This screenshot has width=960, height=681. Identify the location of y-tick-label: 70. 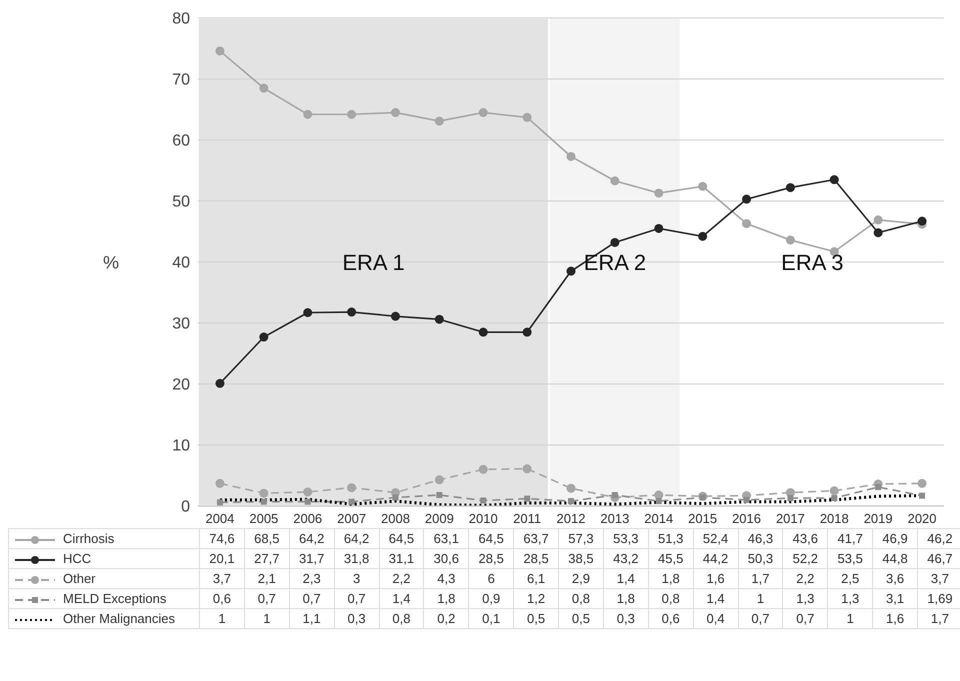
(181, 80).